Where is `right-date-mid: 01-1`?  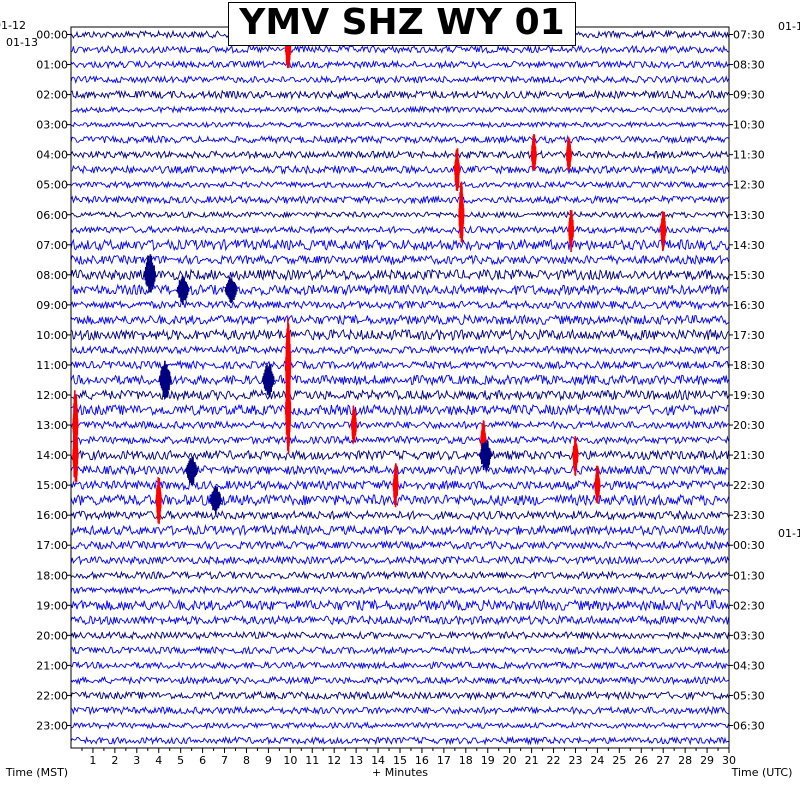
right-date-mid: 01-1 is located at coordinates (789, 533).